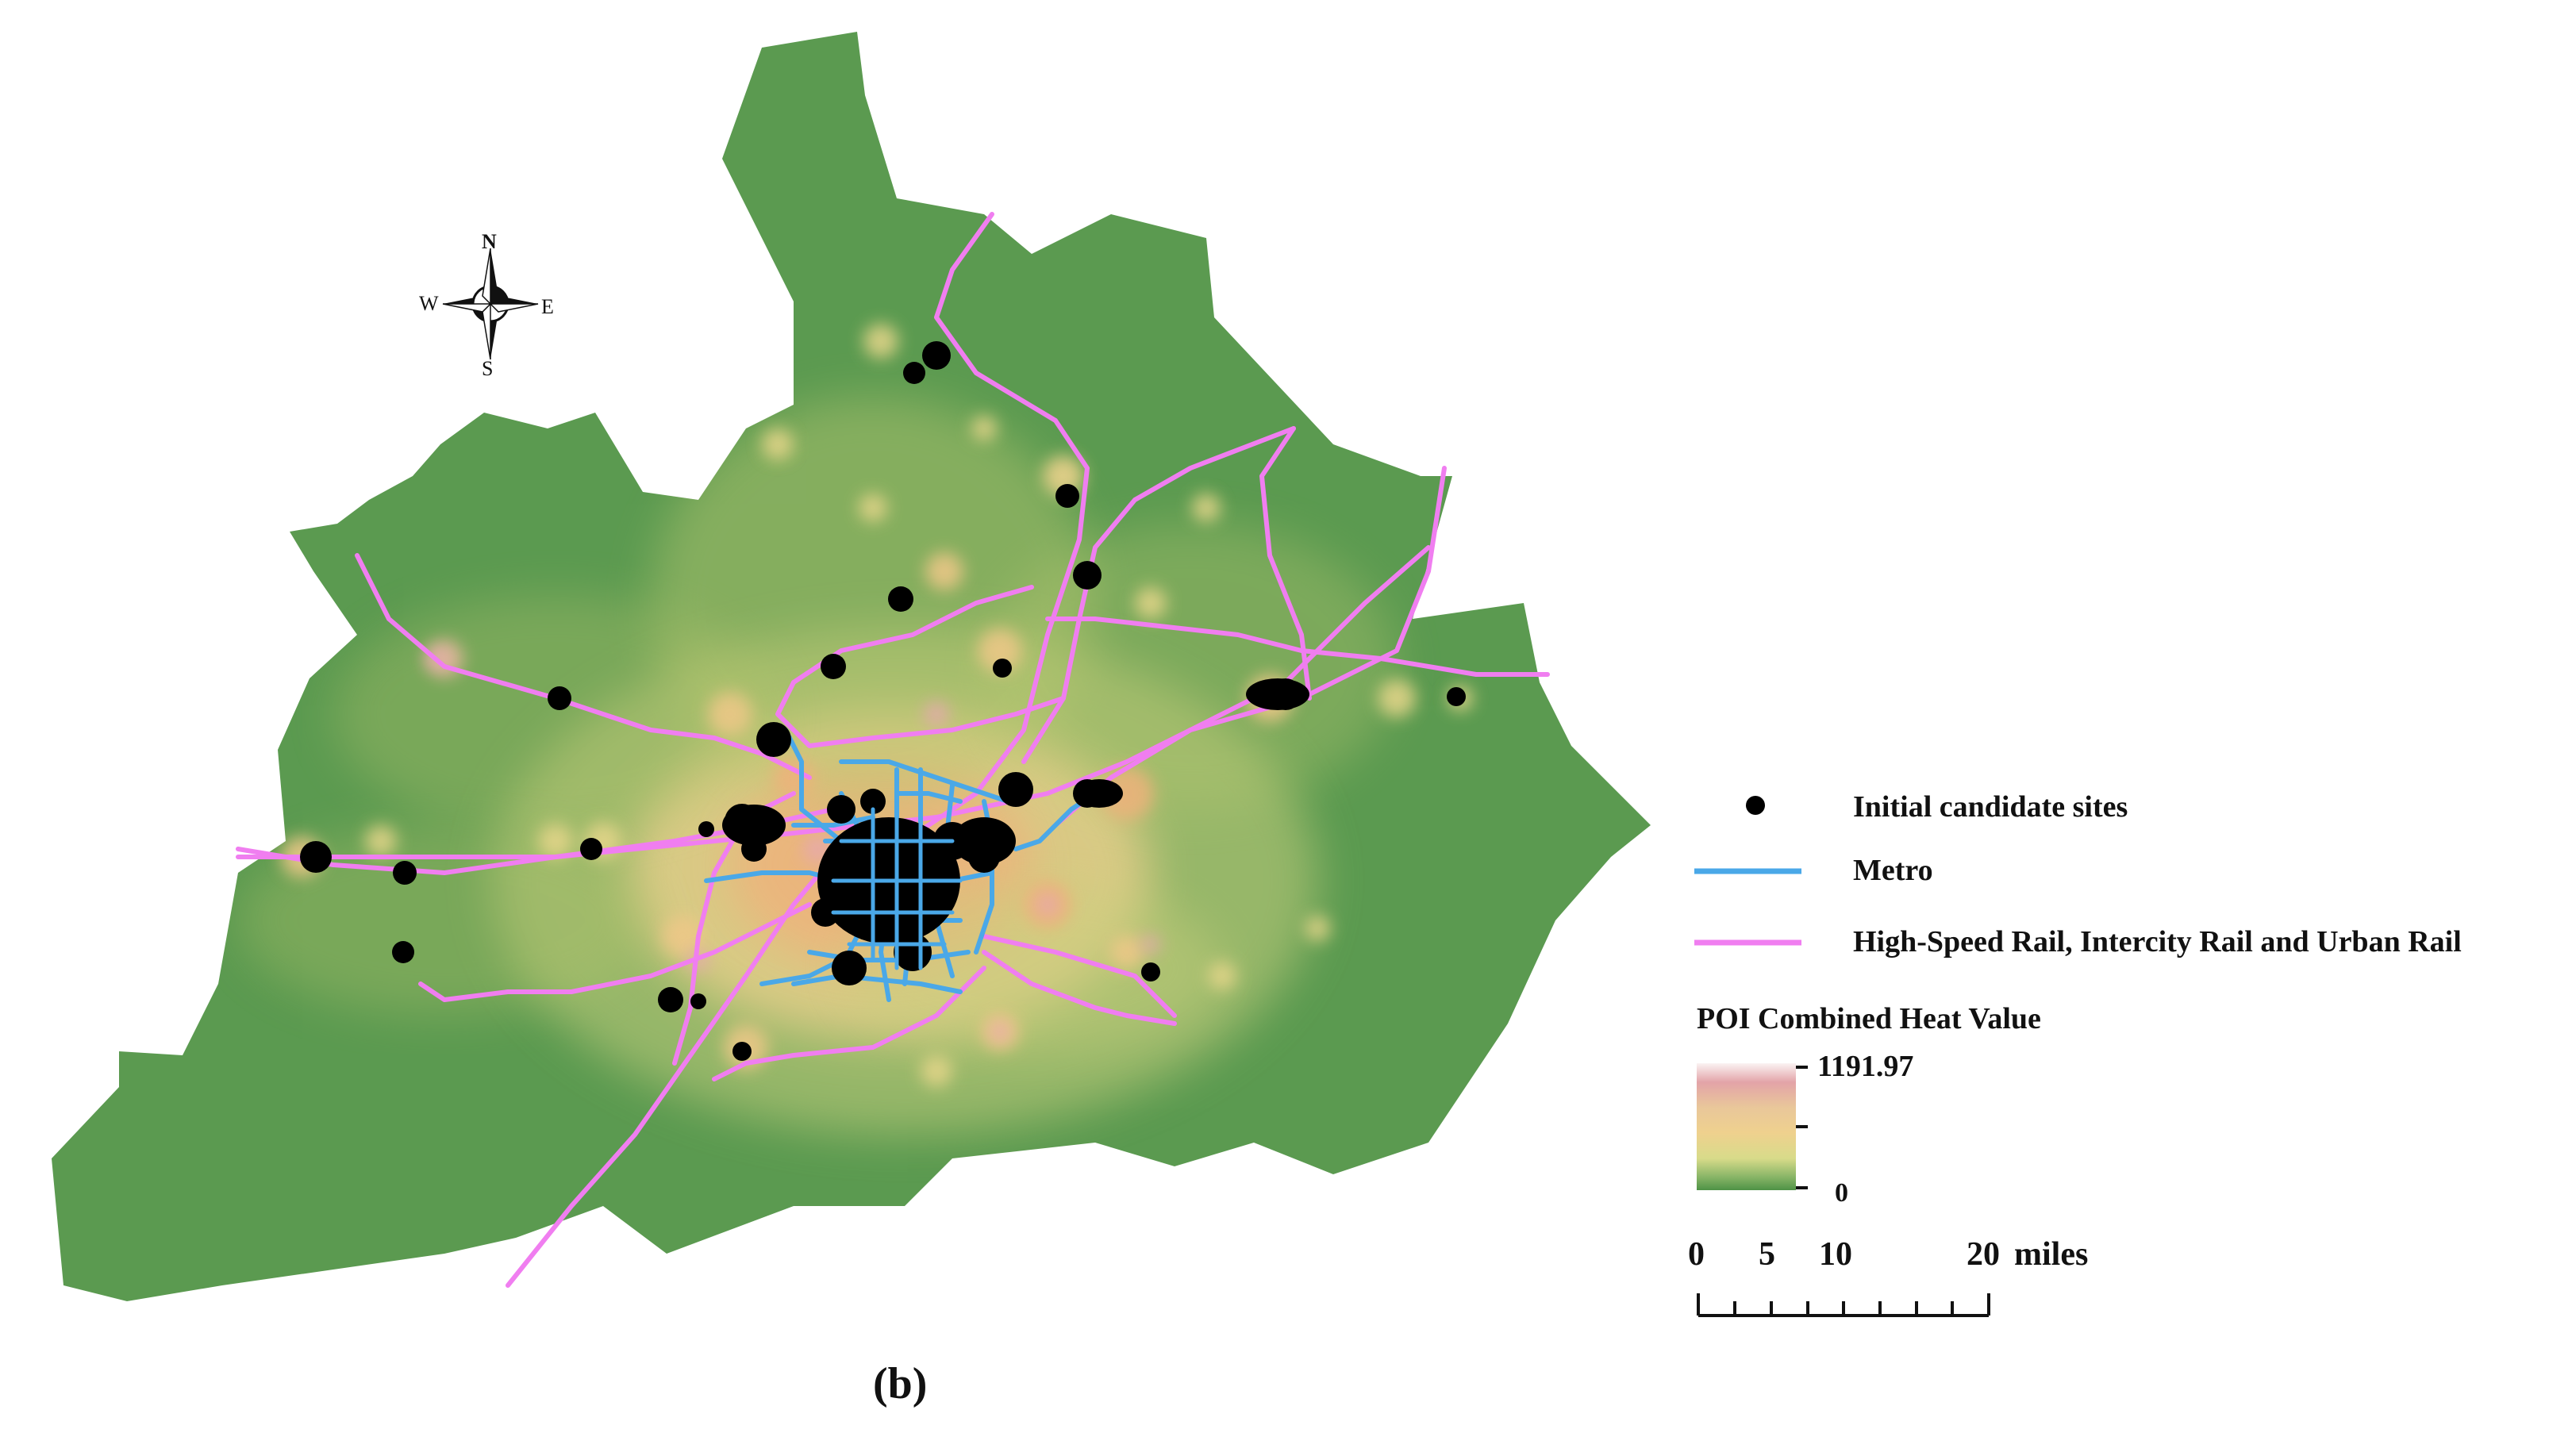 The height and width of the screenshot is (1429, 2576). What do you see at coordinates (1893, 870) in the screenshot?
I see `legend-metro-label: Metro` at bounding box center [1893, 870].